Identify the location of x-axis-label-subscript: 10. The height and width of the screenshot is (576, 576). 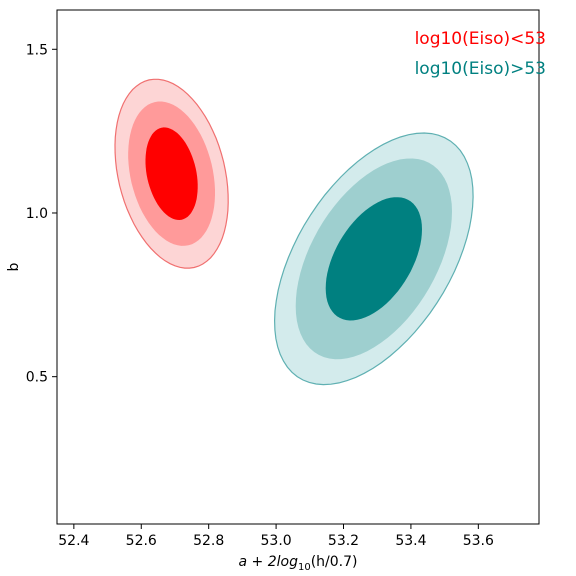
(304, 567).